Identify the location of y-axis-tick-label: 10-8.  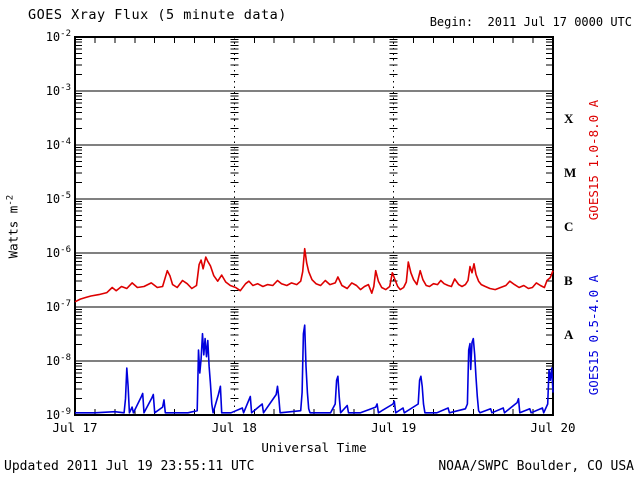
(58, 360).